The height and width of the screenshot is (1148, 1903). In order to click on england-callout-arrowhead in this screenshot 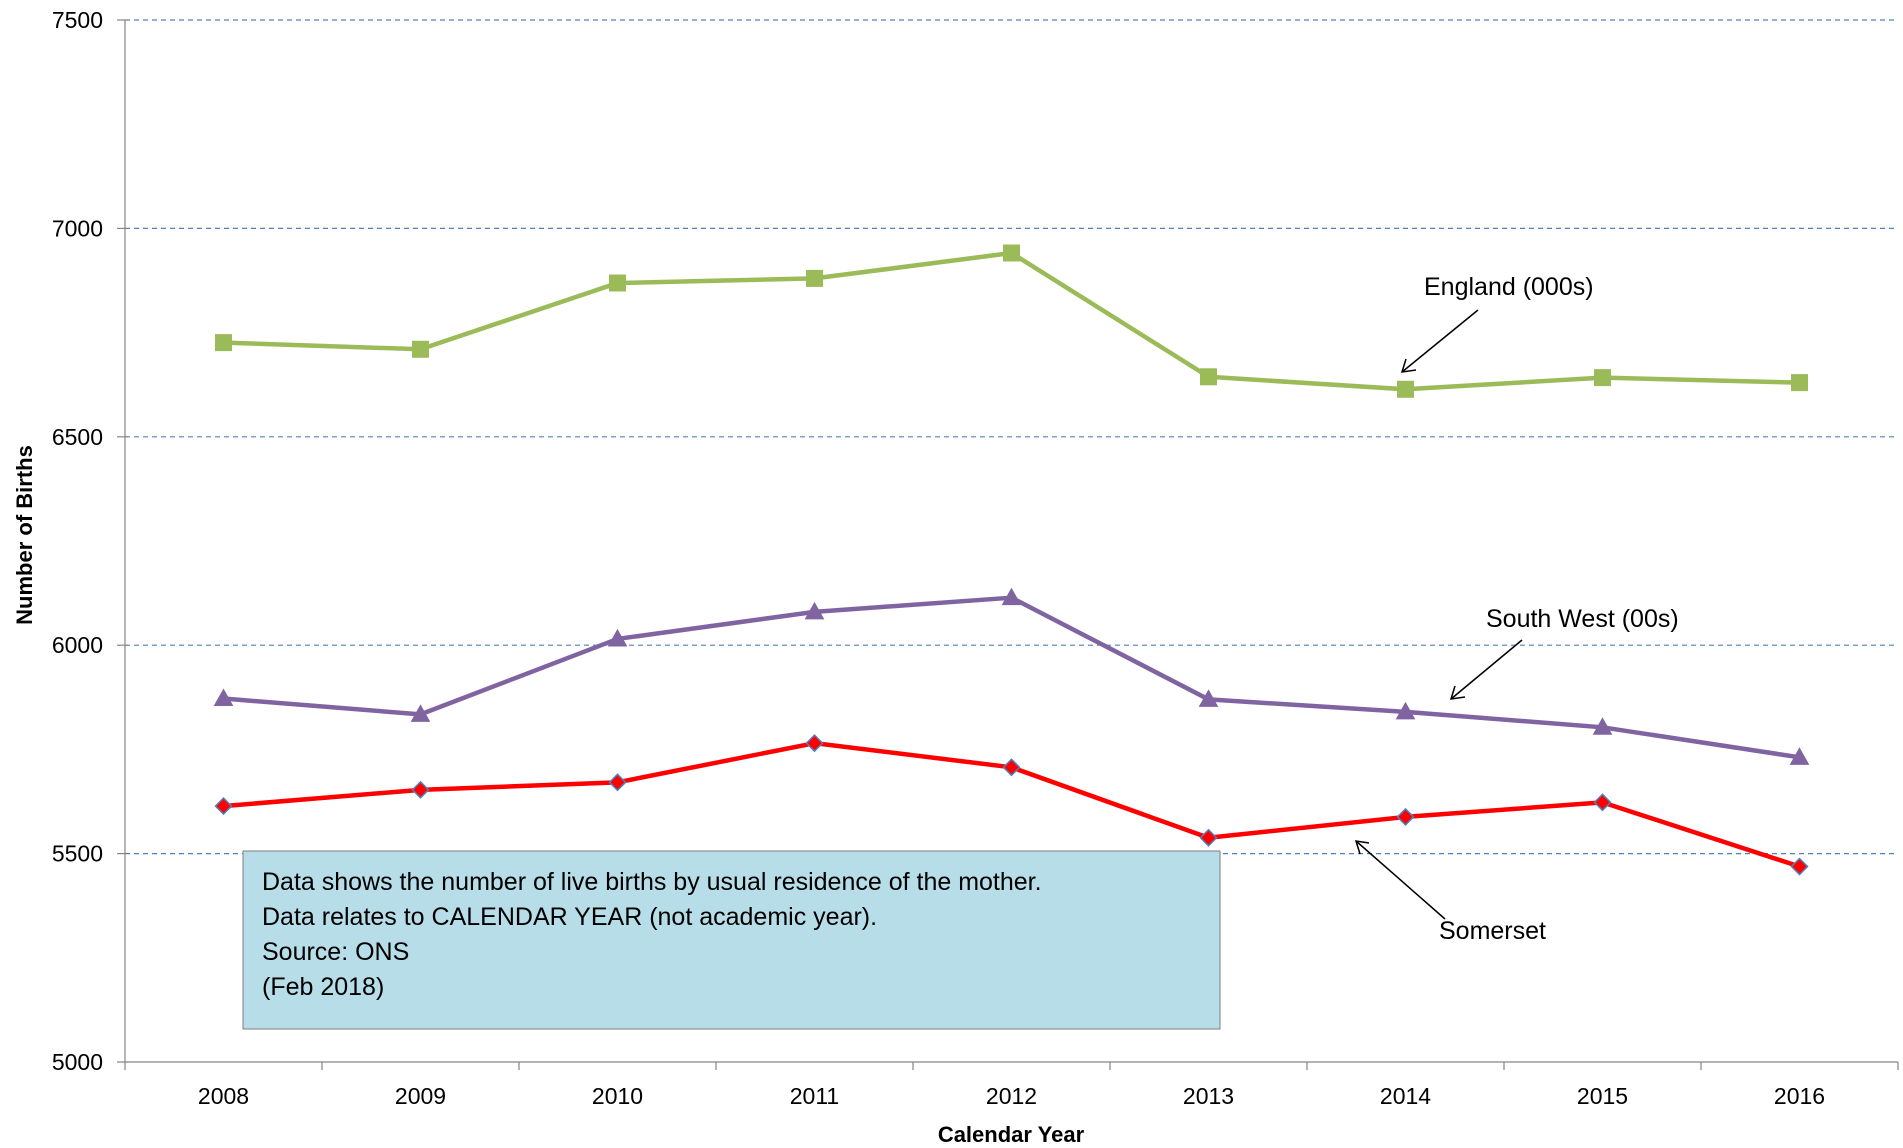, I will do `click(1408, 365)`.